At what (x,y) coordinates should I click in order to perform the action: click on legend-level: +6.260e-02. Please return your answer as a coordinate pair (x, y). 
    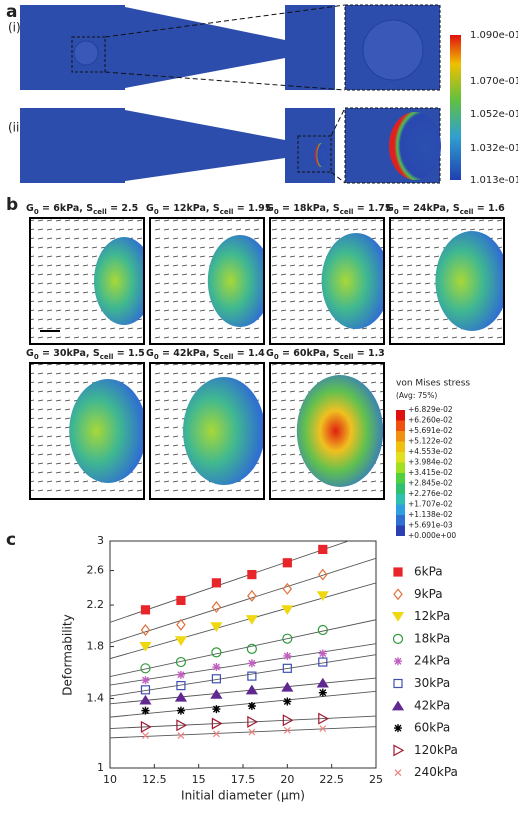
    Looking at the image, I should click on (430, 420).